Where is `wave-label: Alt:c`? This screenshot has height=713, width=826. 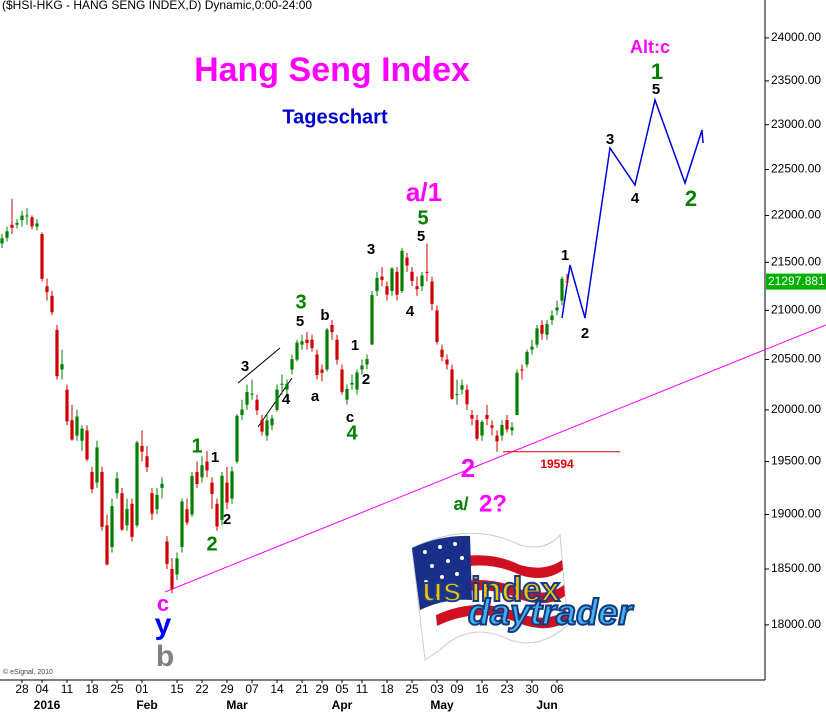 wave-label: Alt:c is located at coordinates (650, 47).